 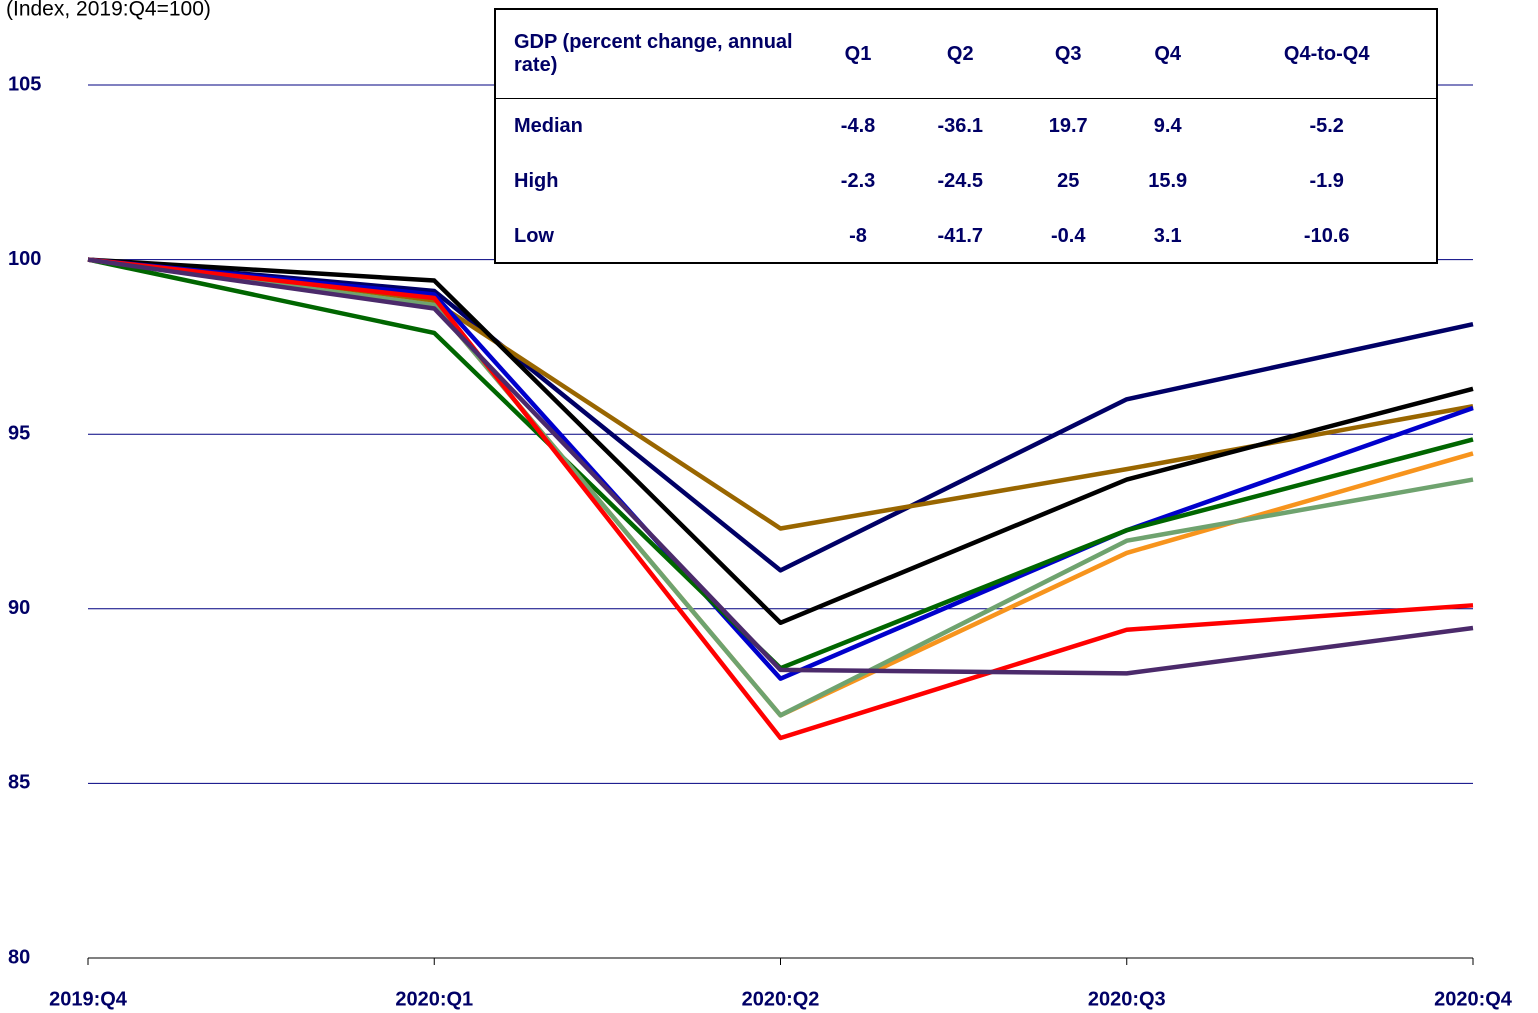 I want to click on table-cell: -10.6, so click(x=1326, y=236).